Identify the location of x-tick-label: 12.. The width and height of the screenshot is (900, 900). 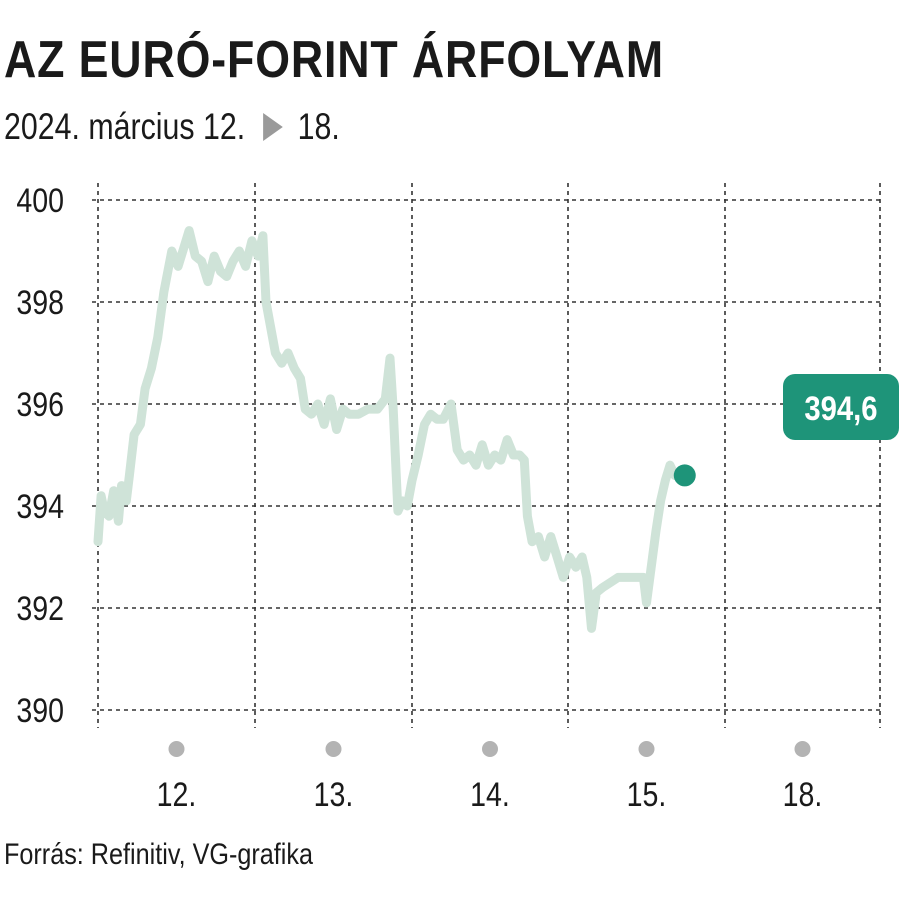
(177, 795).